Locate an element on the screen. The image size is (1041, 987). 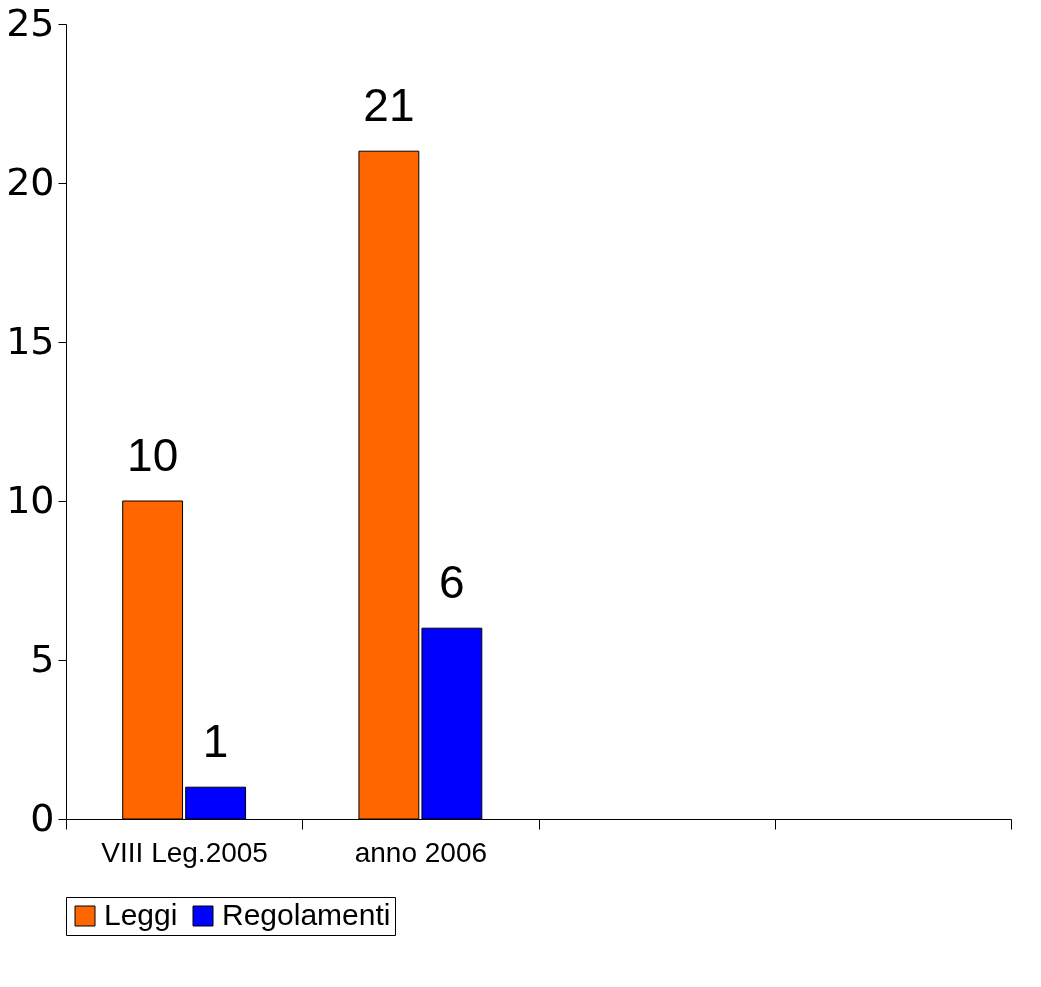
legend-label: Regolamenti is located at coordinates (306, 914).